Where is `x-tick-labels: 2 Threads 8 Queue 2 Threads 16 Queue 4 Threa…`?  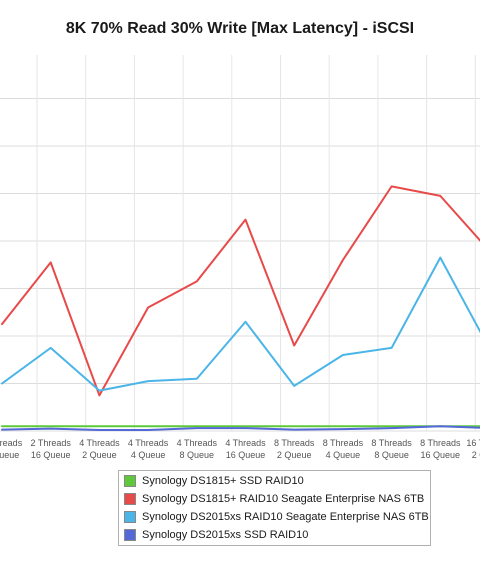 x-tick-labels: 2 Threads 8 Queue 2 Threads 16 Queue 4 Threa… is located at coordinates (240, 449).